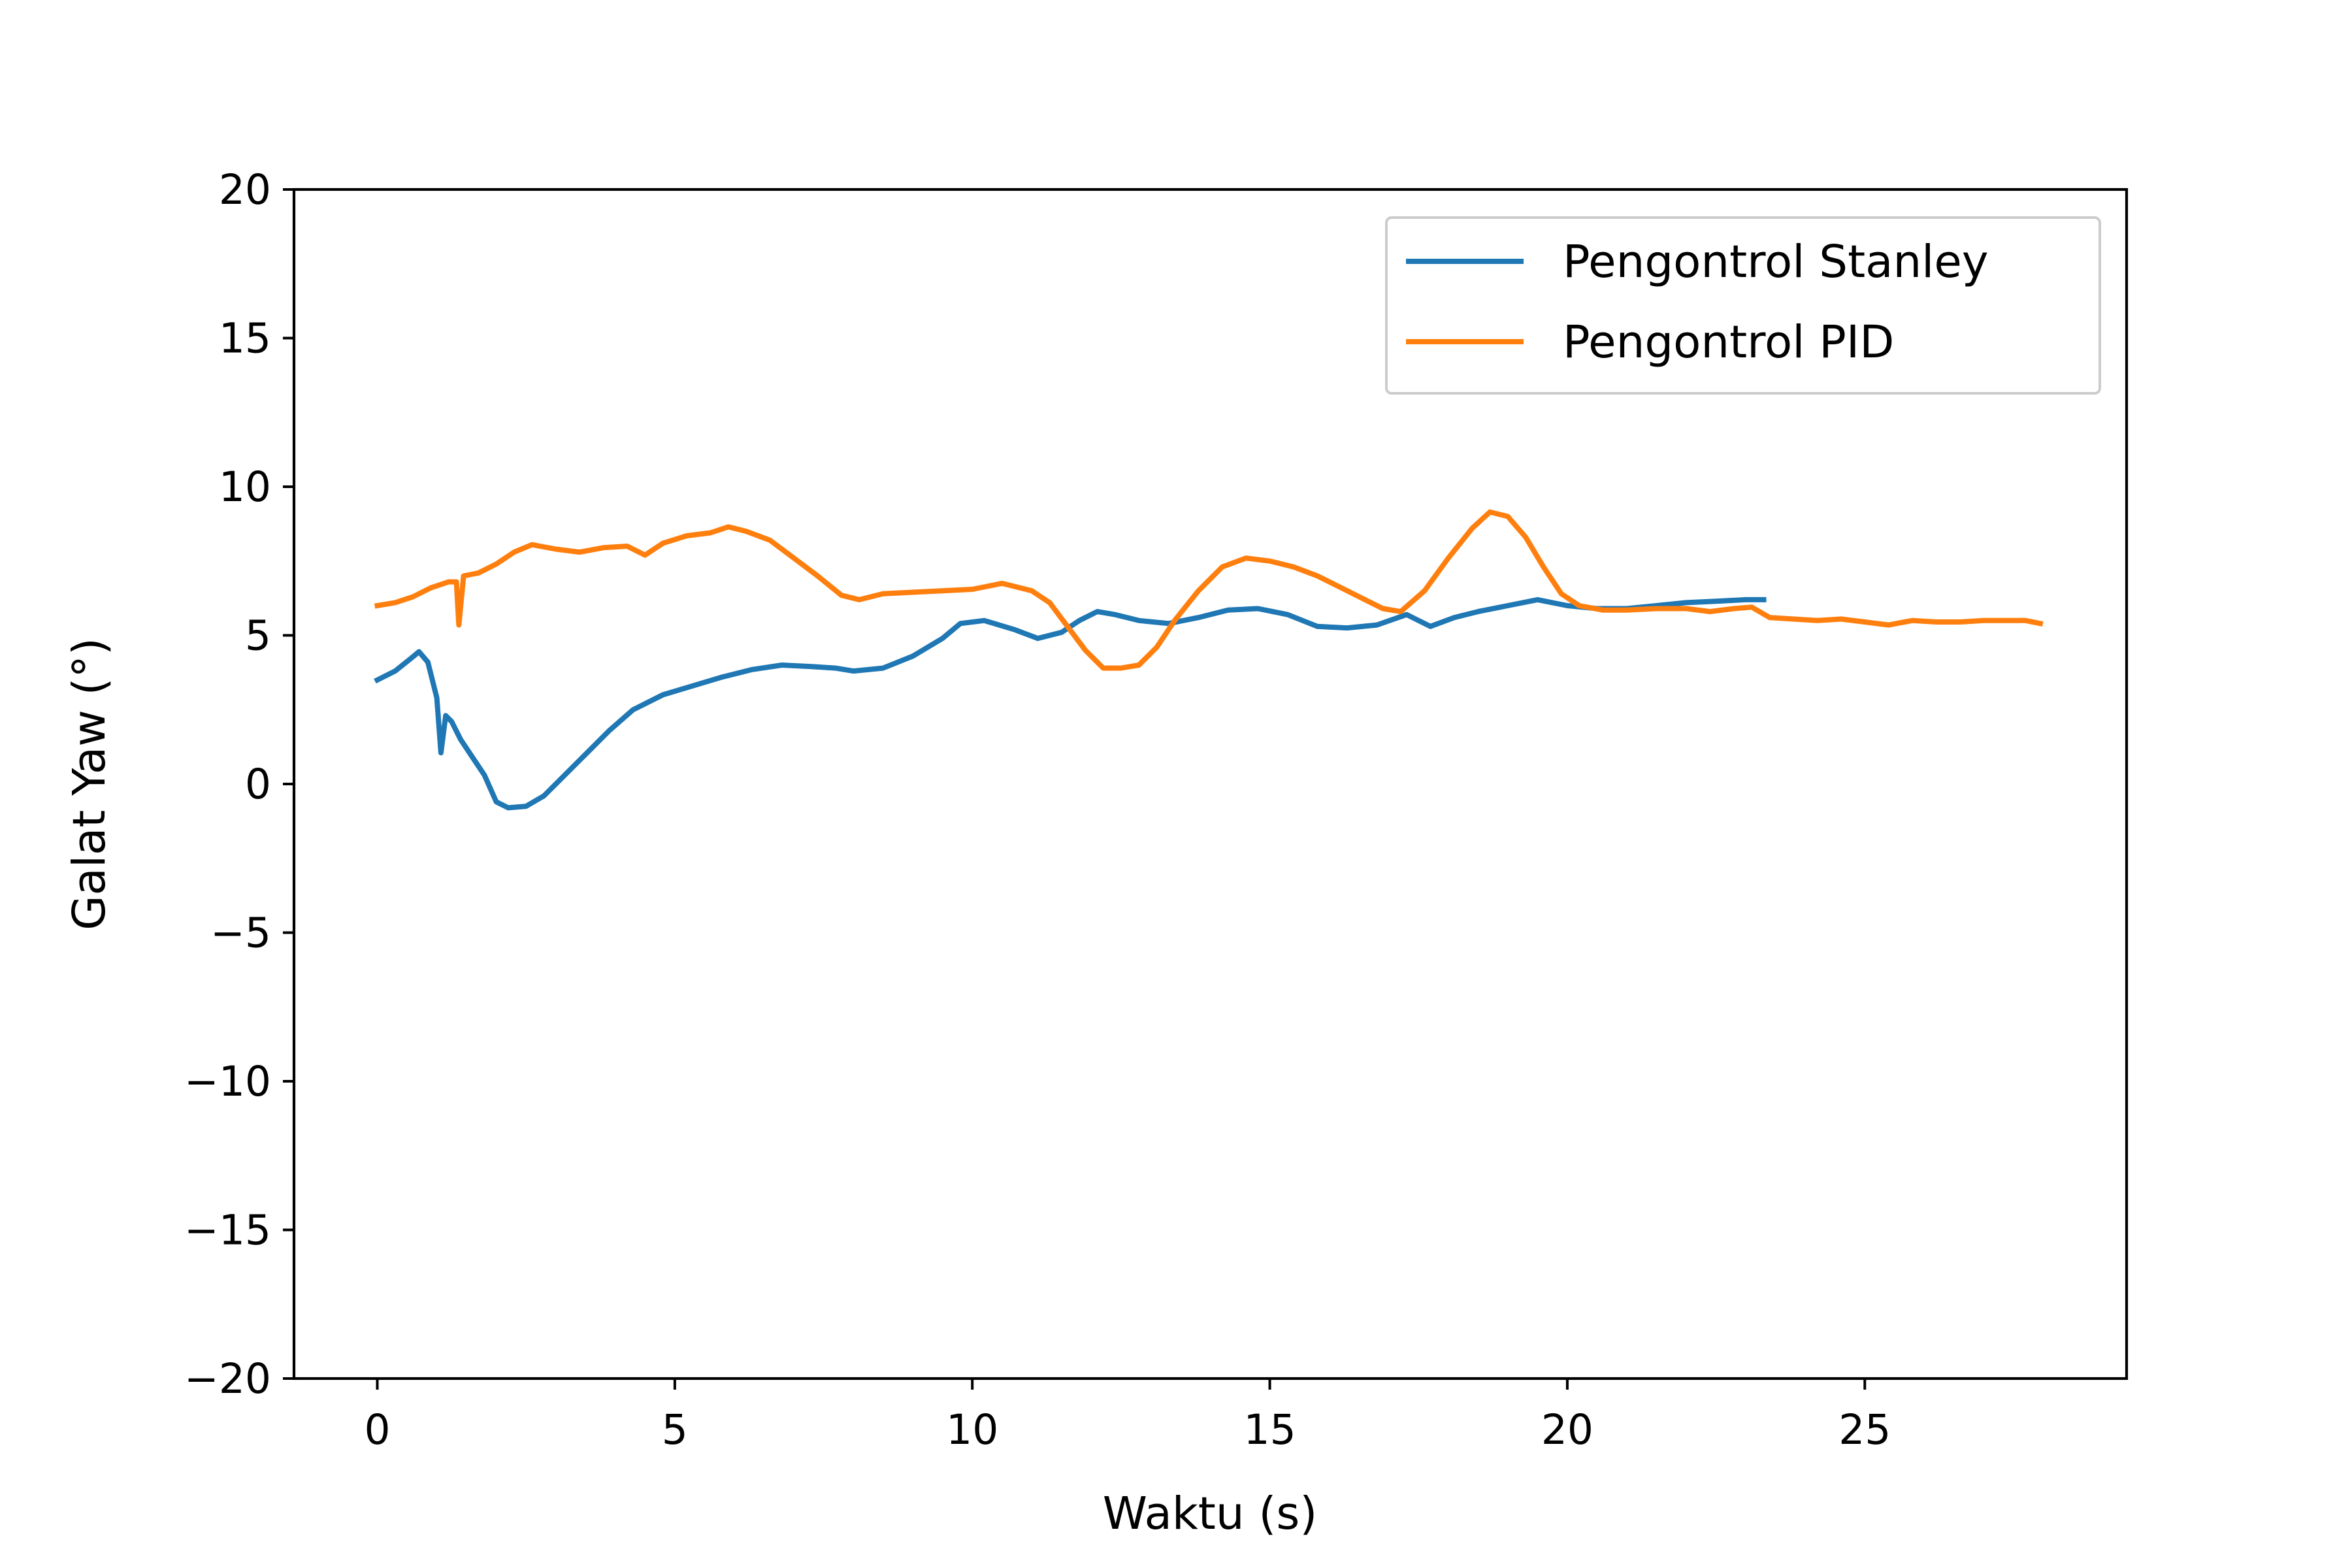 The image size is (2352, 1568). Describe the element at coordinates (245, 339) in the screenshot. I see `y-tick-label: 15` at that location.